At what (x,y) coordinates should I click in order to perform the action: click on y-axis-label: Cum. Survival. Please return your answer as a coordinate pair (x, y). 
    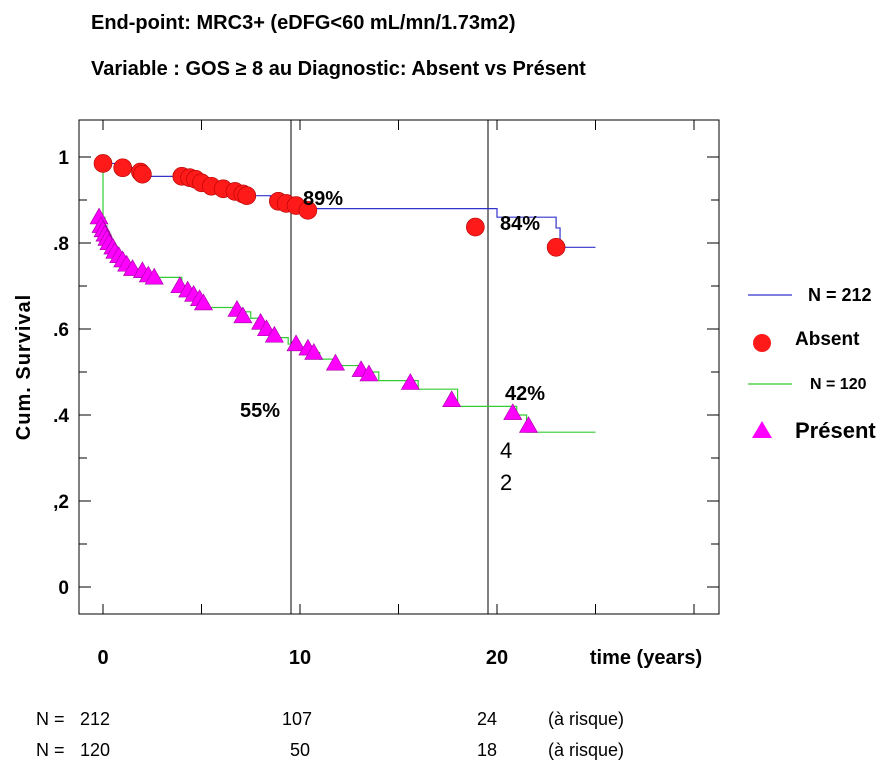
    Looking at the image, I should click on (24, 367).